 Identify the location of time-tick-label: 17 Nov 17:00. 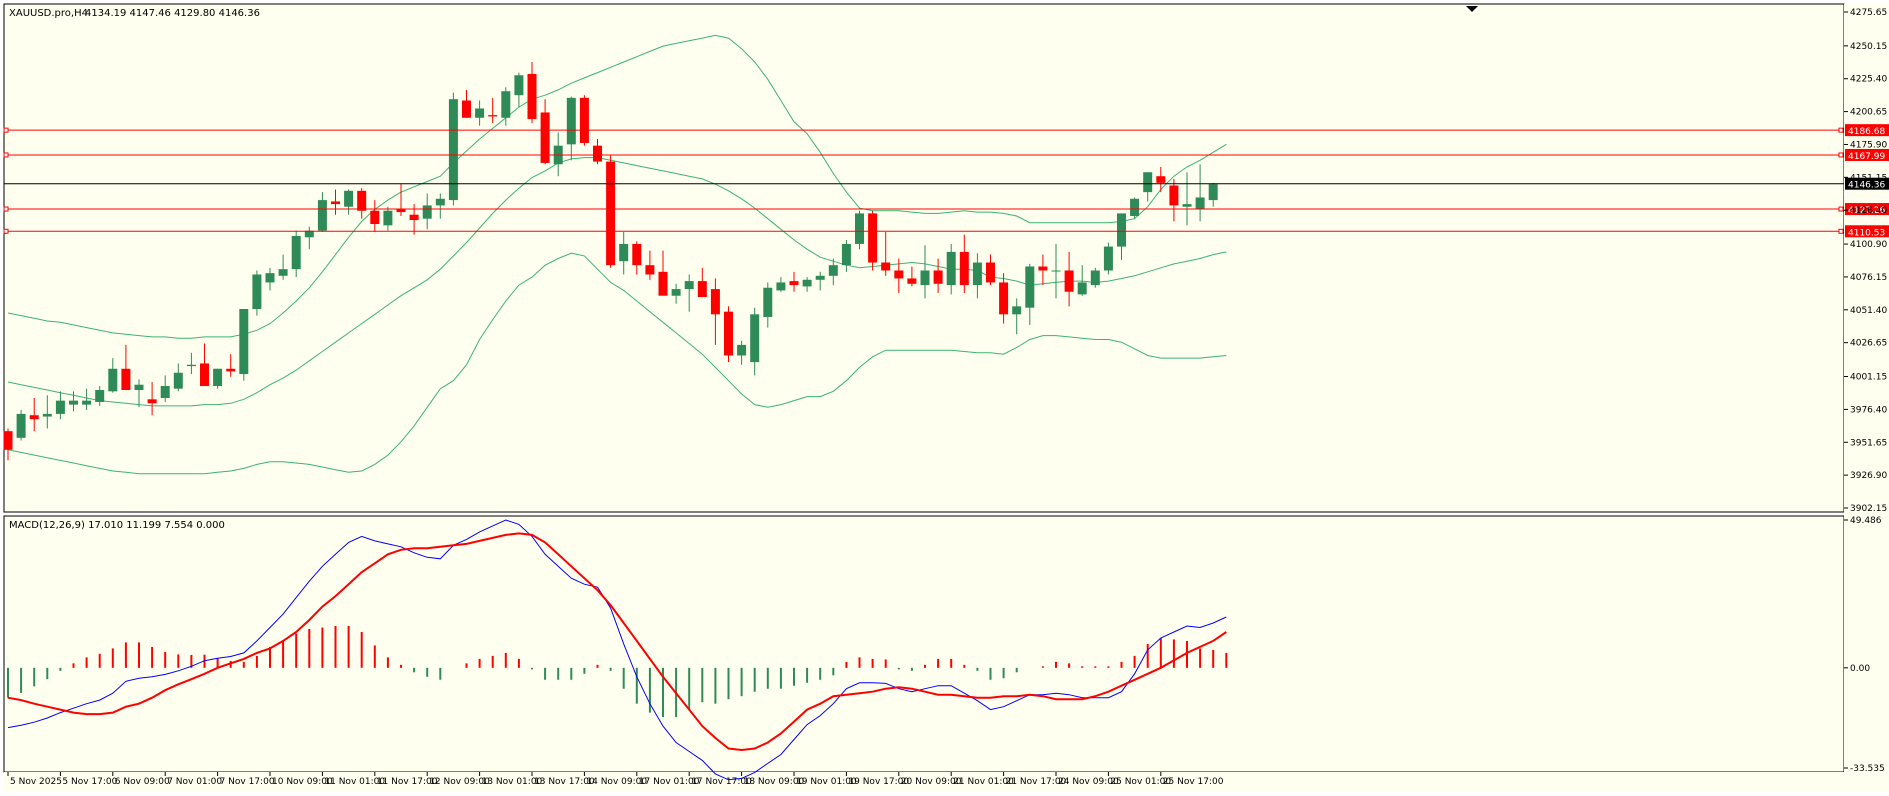
(721, 782).